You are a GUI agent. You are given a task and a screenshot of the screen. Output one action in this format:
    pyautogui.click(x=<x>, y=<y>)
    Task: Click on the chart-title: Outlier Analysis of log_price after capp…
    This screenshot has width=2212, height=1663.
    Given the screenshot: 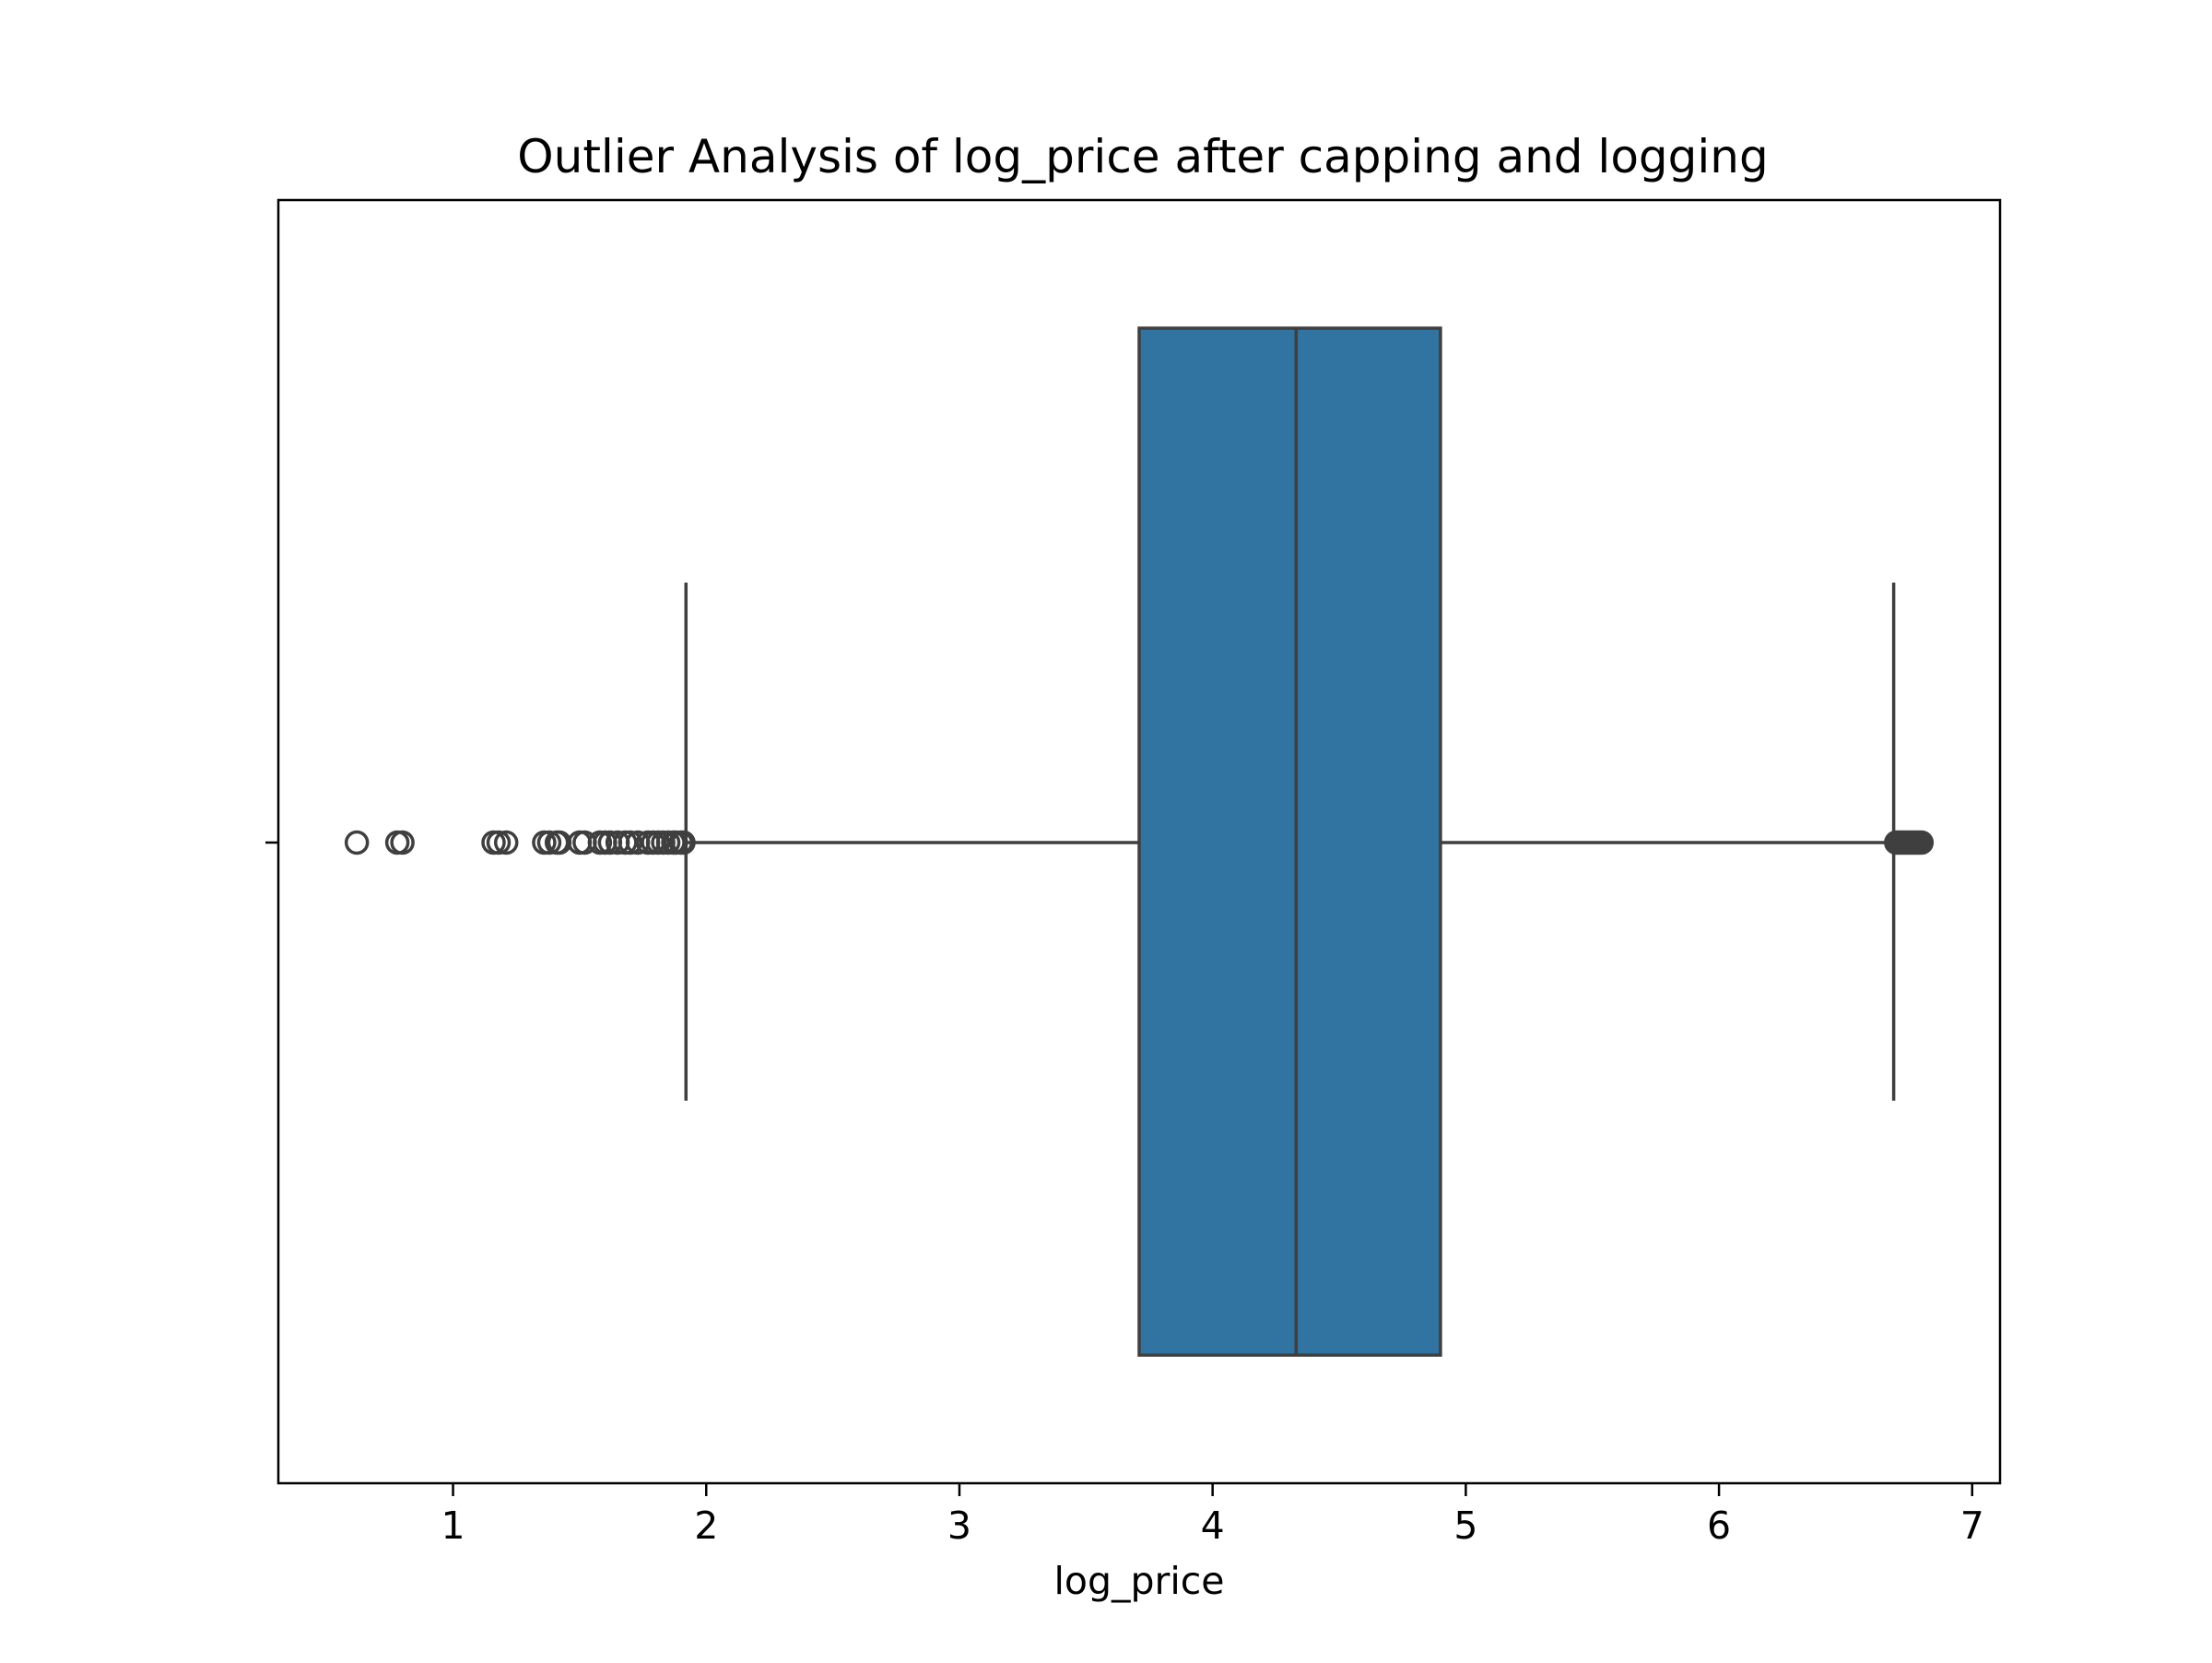 What is the action you would take?
    pyautogui.click(x=1142, y=156)
    